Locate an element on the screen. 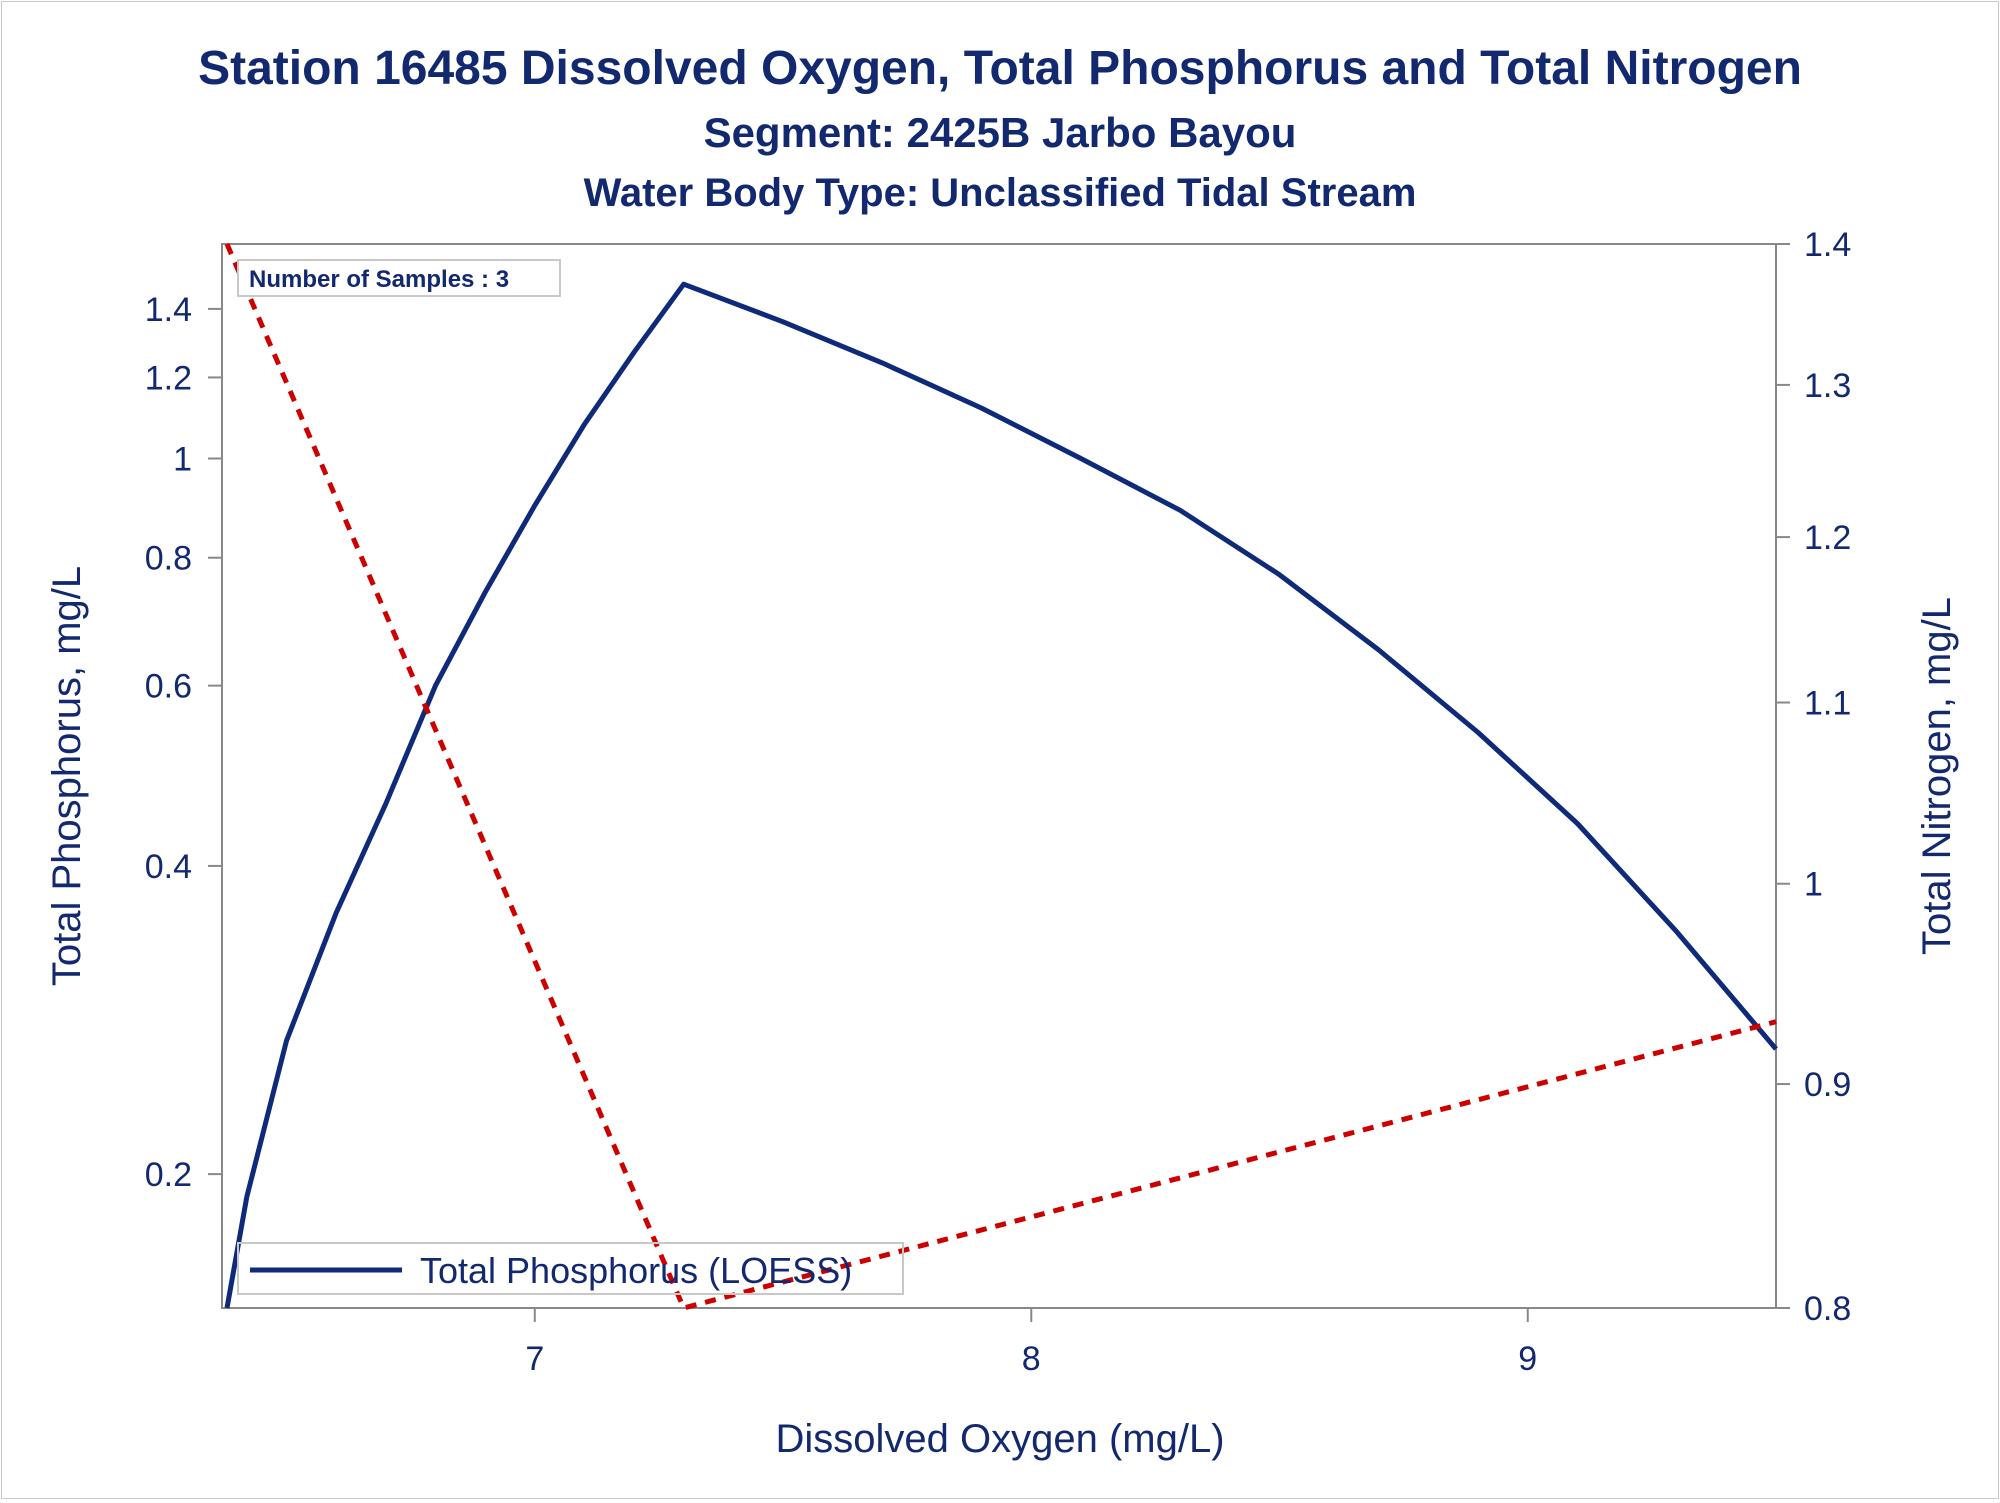  x-axis: 7 8 9 is located at coordinates (1031, 1343).